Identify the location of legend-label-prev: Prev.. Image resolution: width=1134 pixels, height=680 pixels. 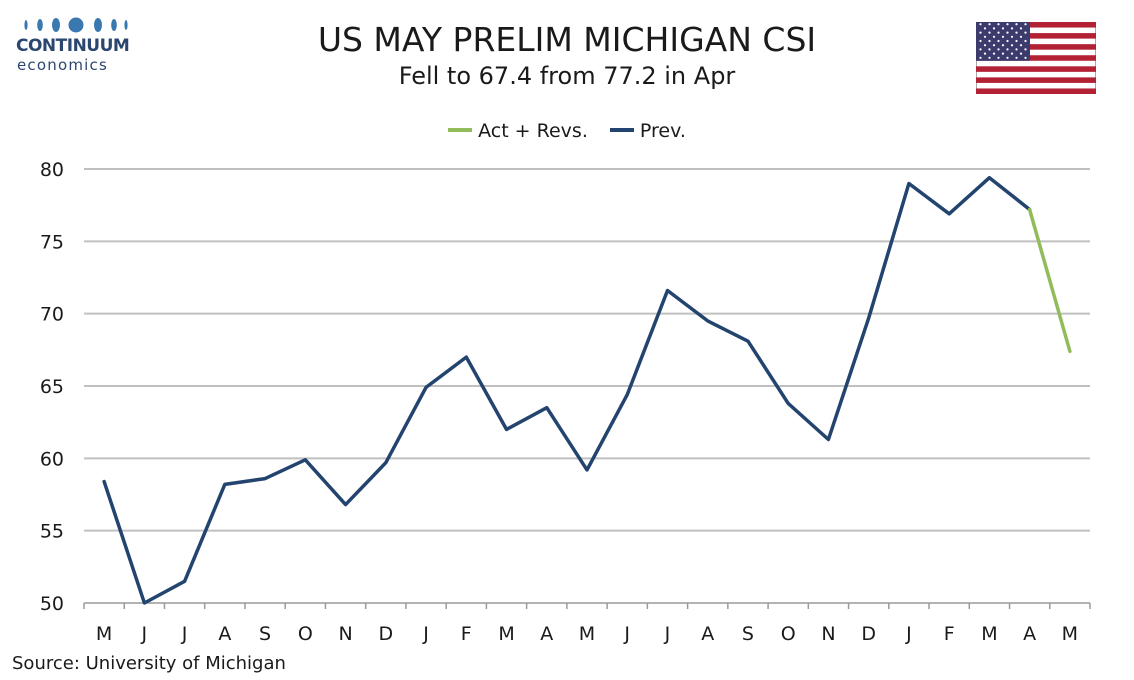
(662, 131).